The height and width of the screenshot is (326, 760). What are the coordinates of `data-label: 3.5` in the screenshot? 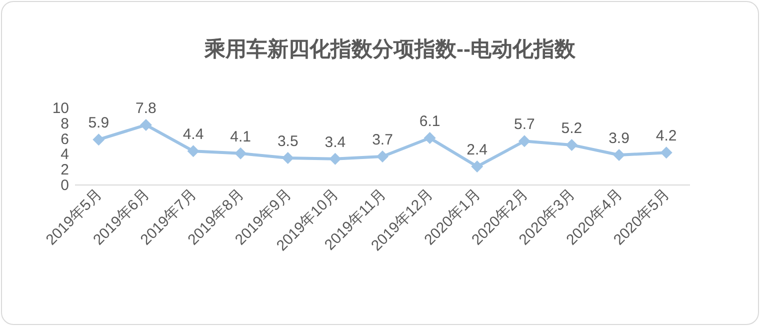 It's located at (287, 141).